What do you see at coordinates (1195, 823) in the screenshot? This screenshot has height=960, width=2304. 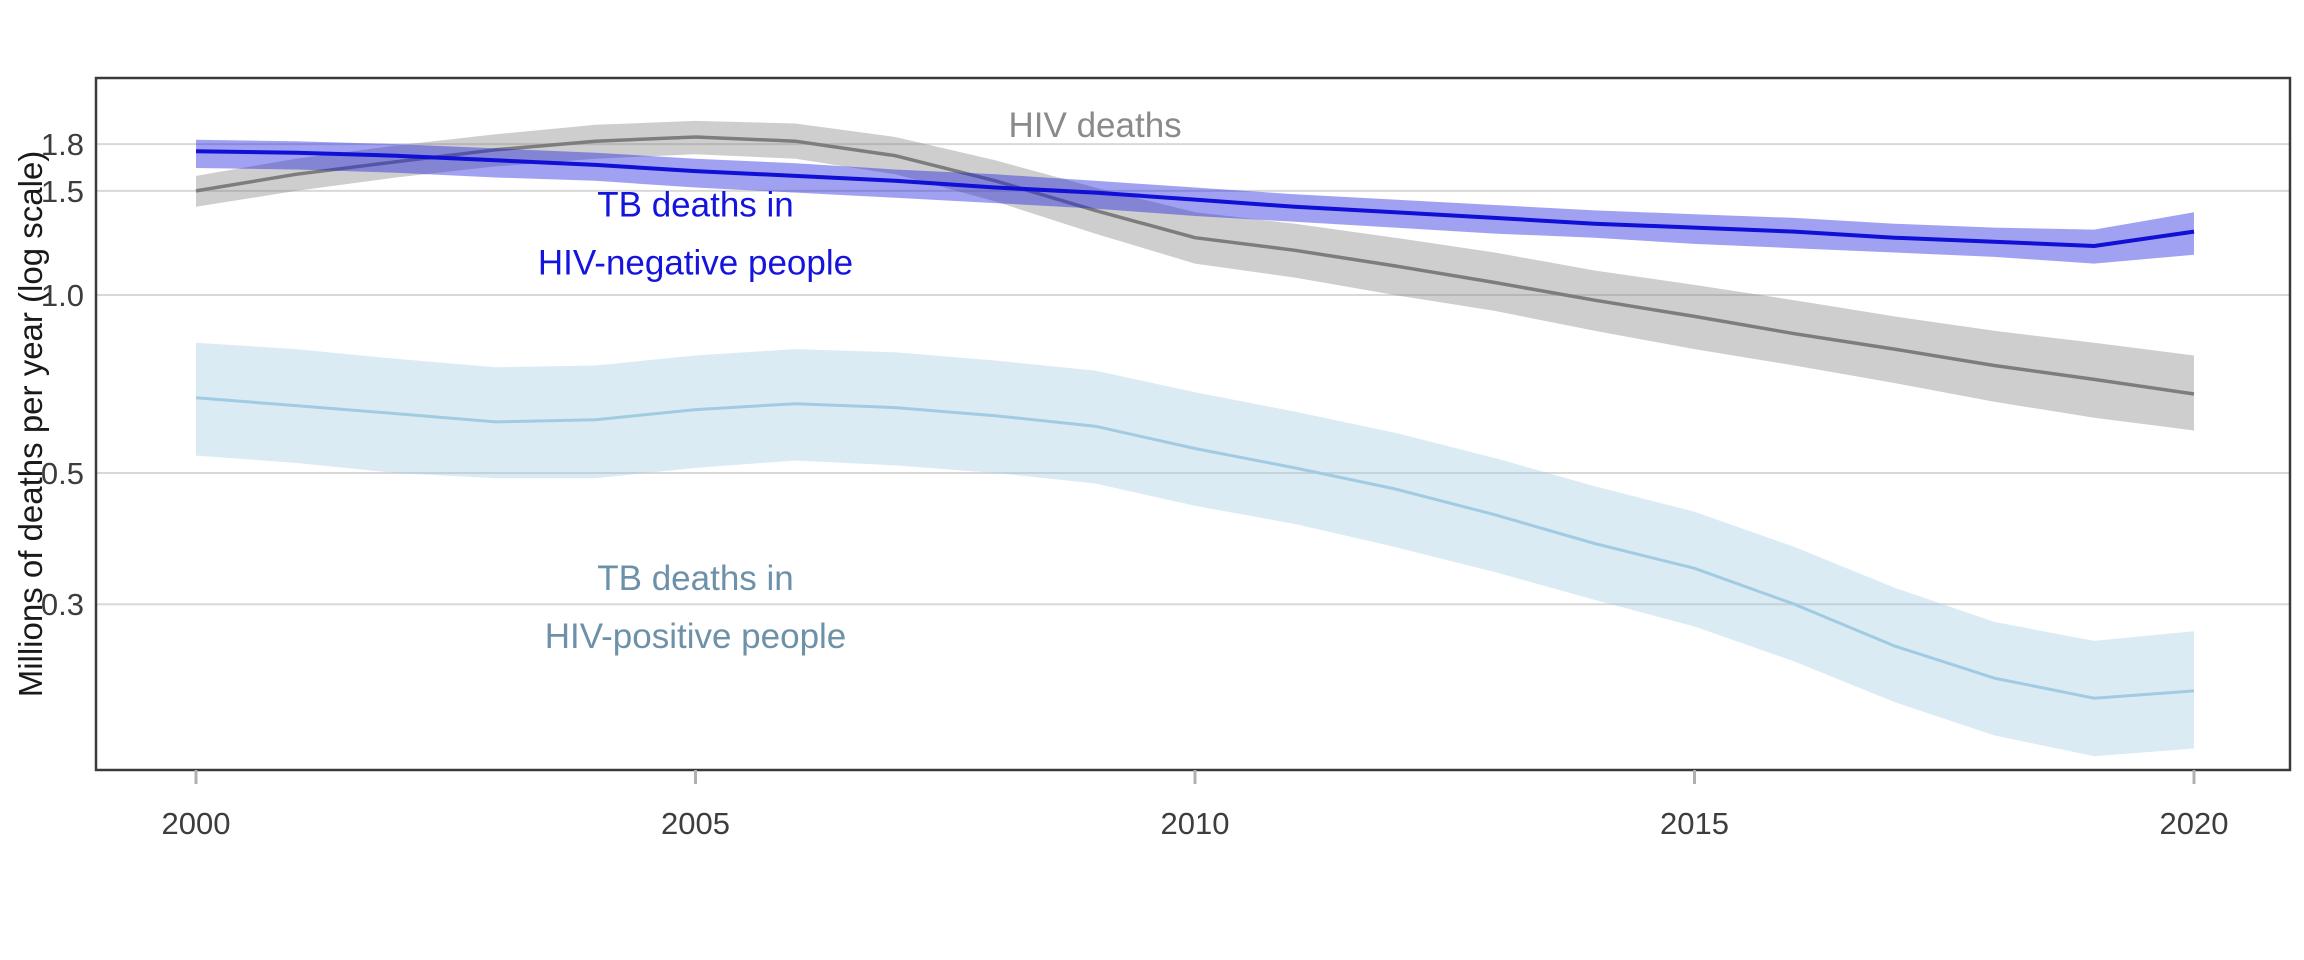 I see `x-tick-label-2010: 2010` at bounding box center [1195, 823].